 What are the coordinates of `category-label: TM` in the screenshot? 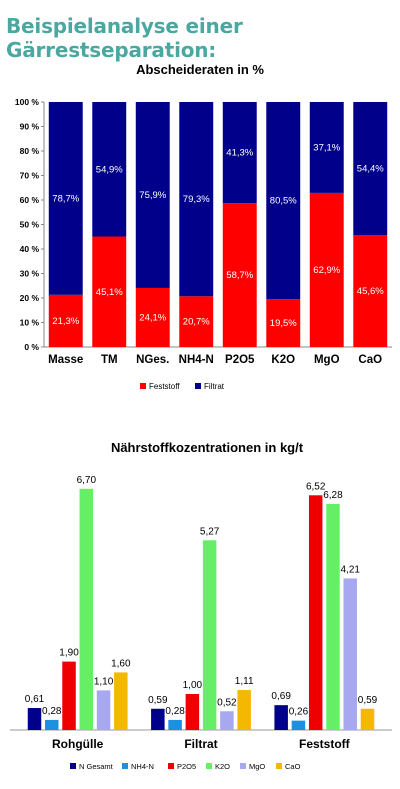 It's located at (109, 360).